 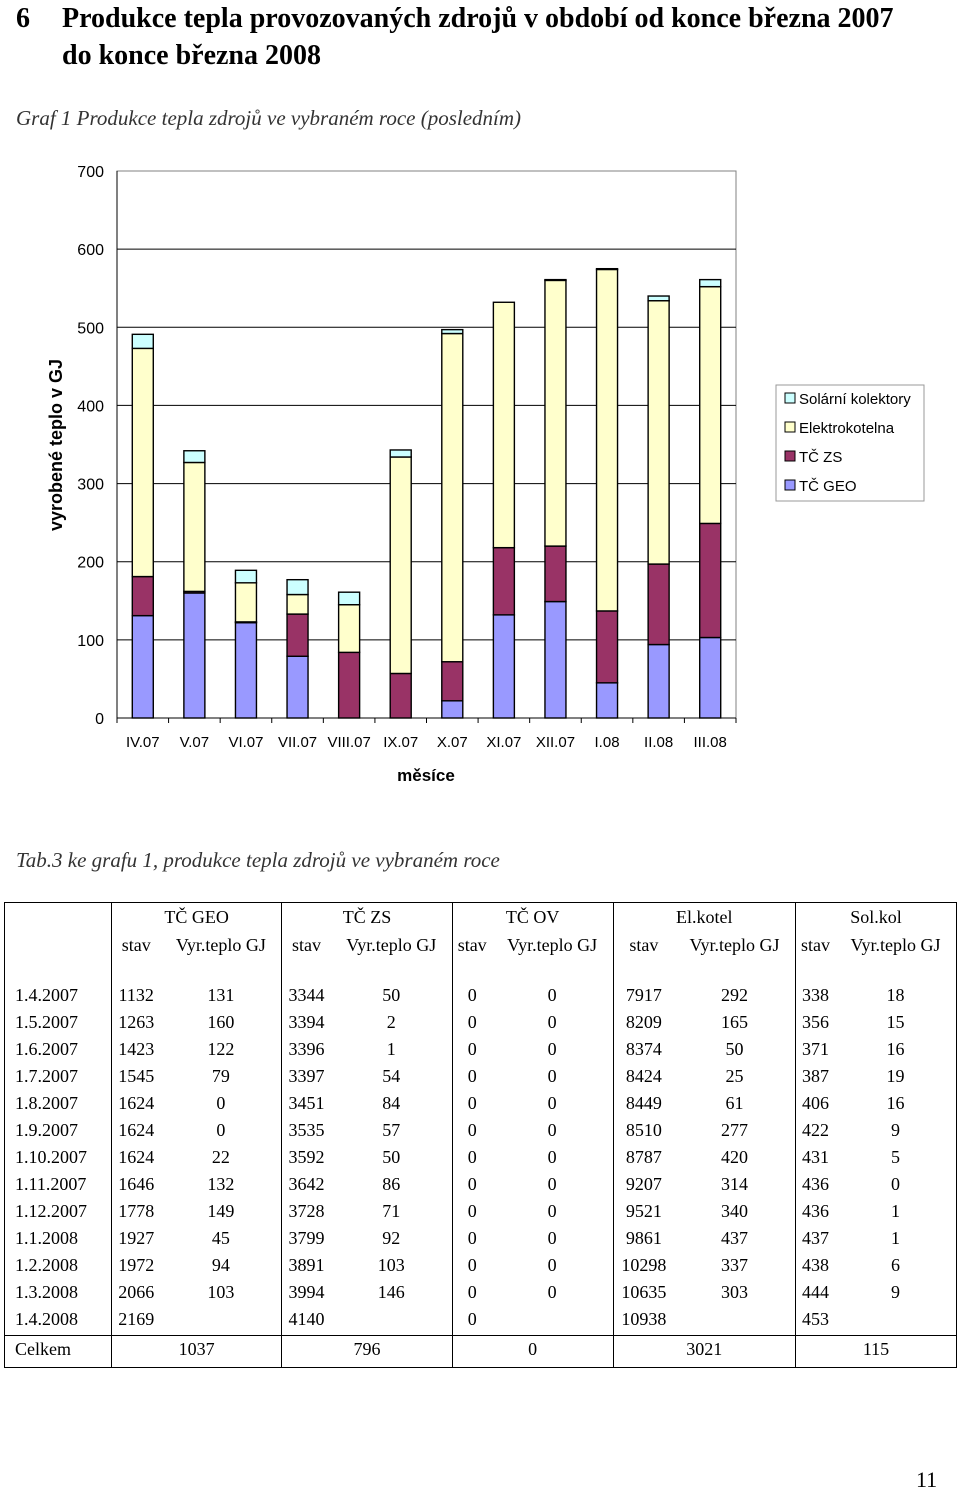 I want to click on legend-label: TČ ZS, so click(x=820, y=457).